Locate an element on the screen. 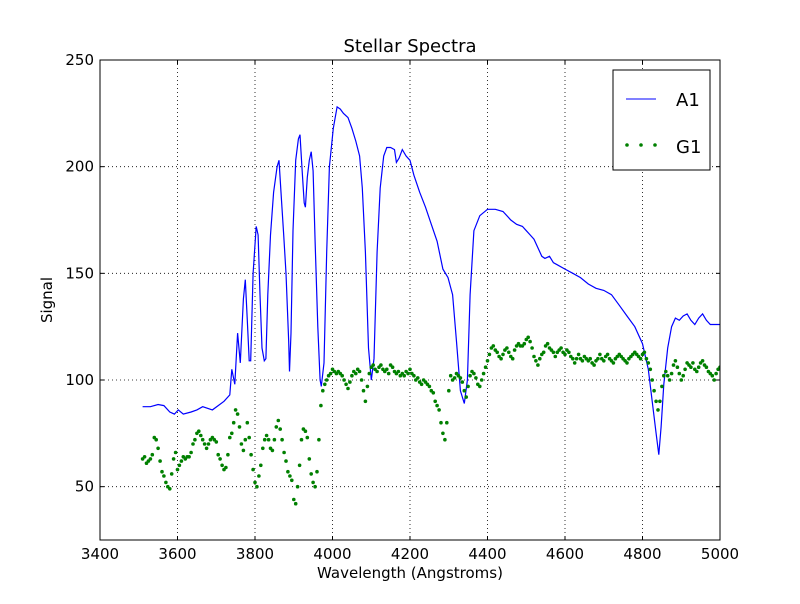 This screenshot has width=800, height=604. x-tick-label: 4600 is located at coordinates (565, 554).